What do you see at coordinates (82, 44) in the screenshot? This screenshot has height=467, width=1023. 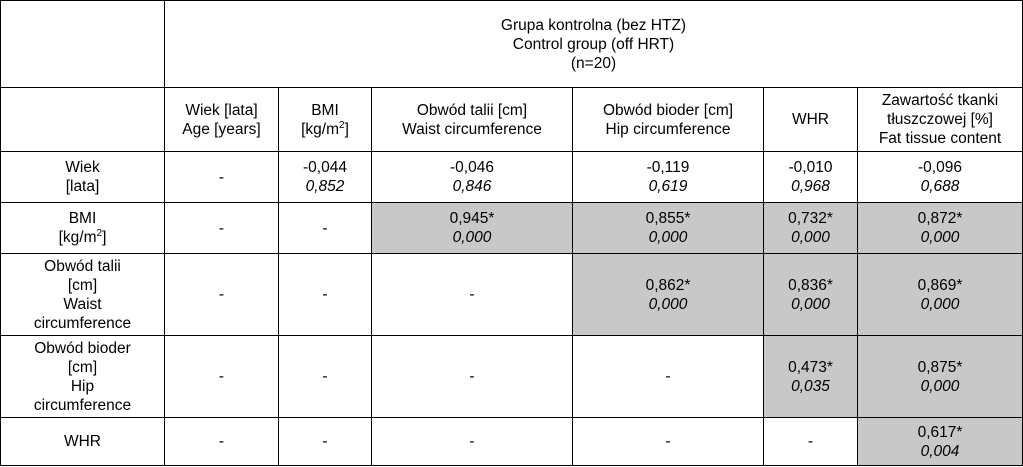 I see `corner-cell` at bounding box center [82, 44].